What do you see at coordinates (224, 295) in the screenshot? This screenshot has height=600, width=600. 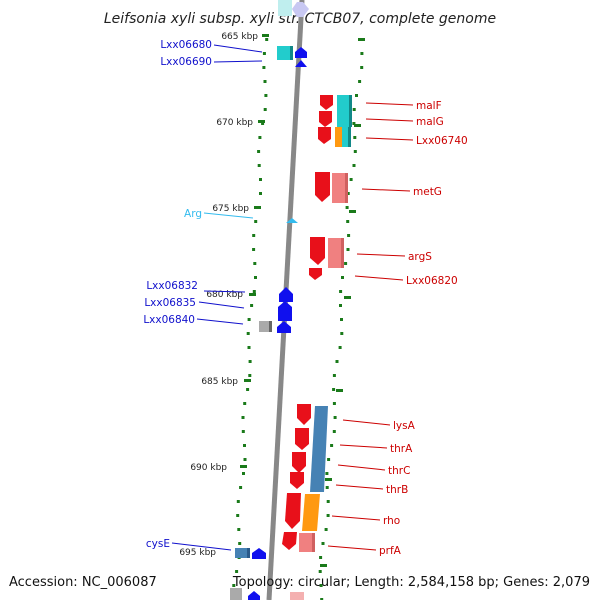 I see `tick-label: 680 kbp` at bounding box center [224, 295].